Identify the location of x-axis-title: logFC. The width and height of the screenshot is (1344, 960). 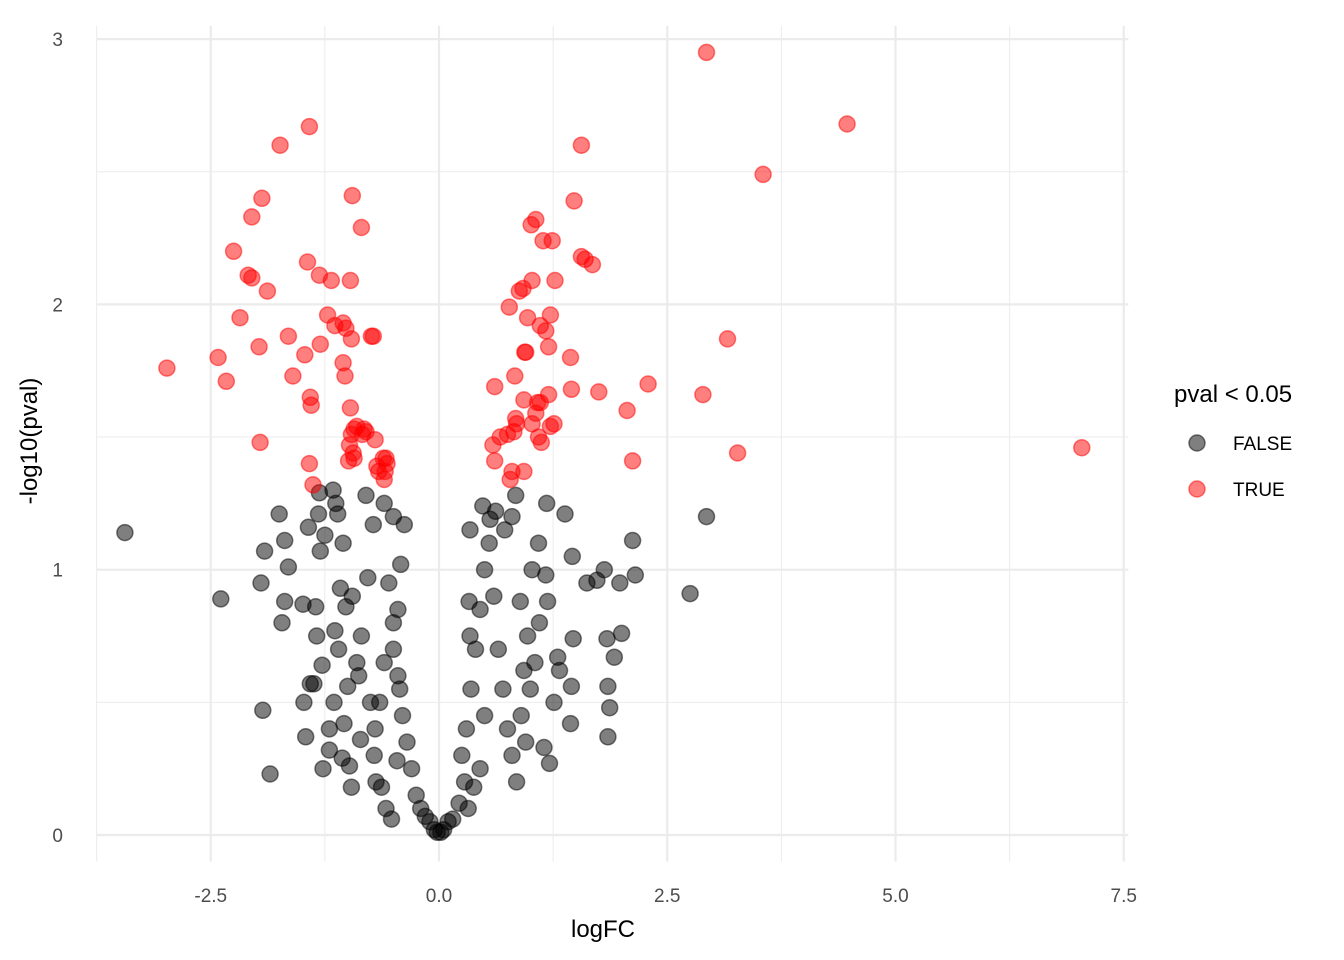
(603, 929).